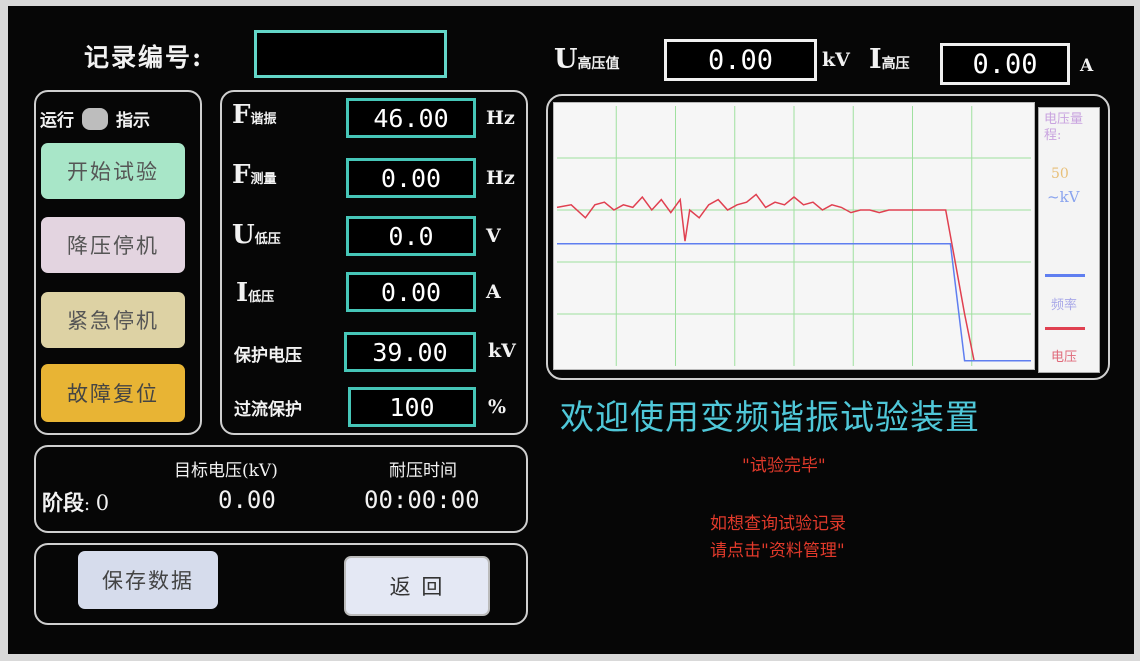 This screenshot has width=1140, height=661. What do you see at coordinates (1087, 66) in the screenshot?
I see `i-high-unit: A` at bounding box center [1087, 66].